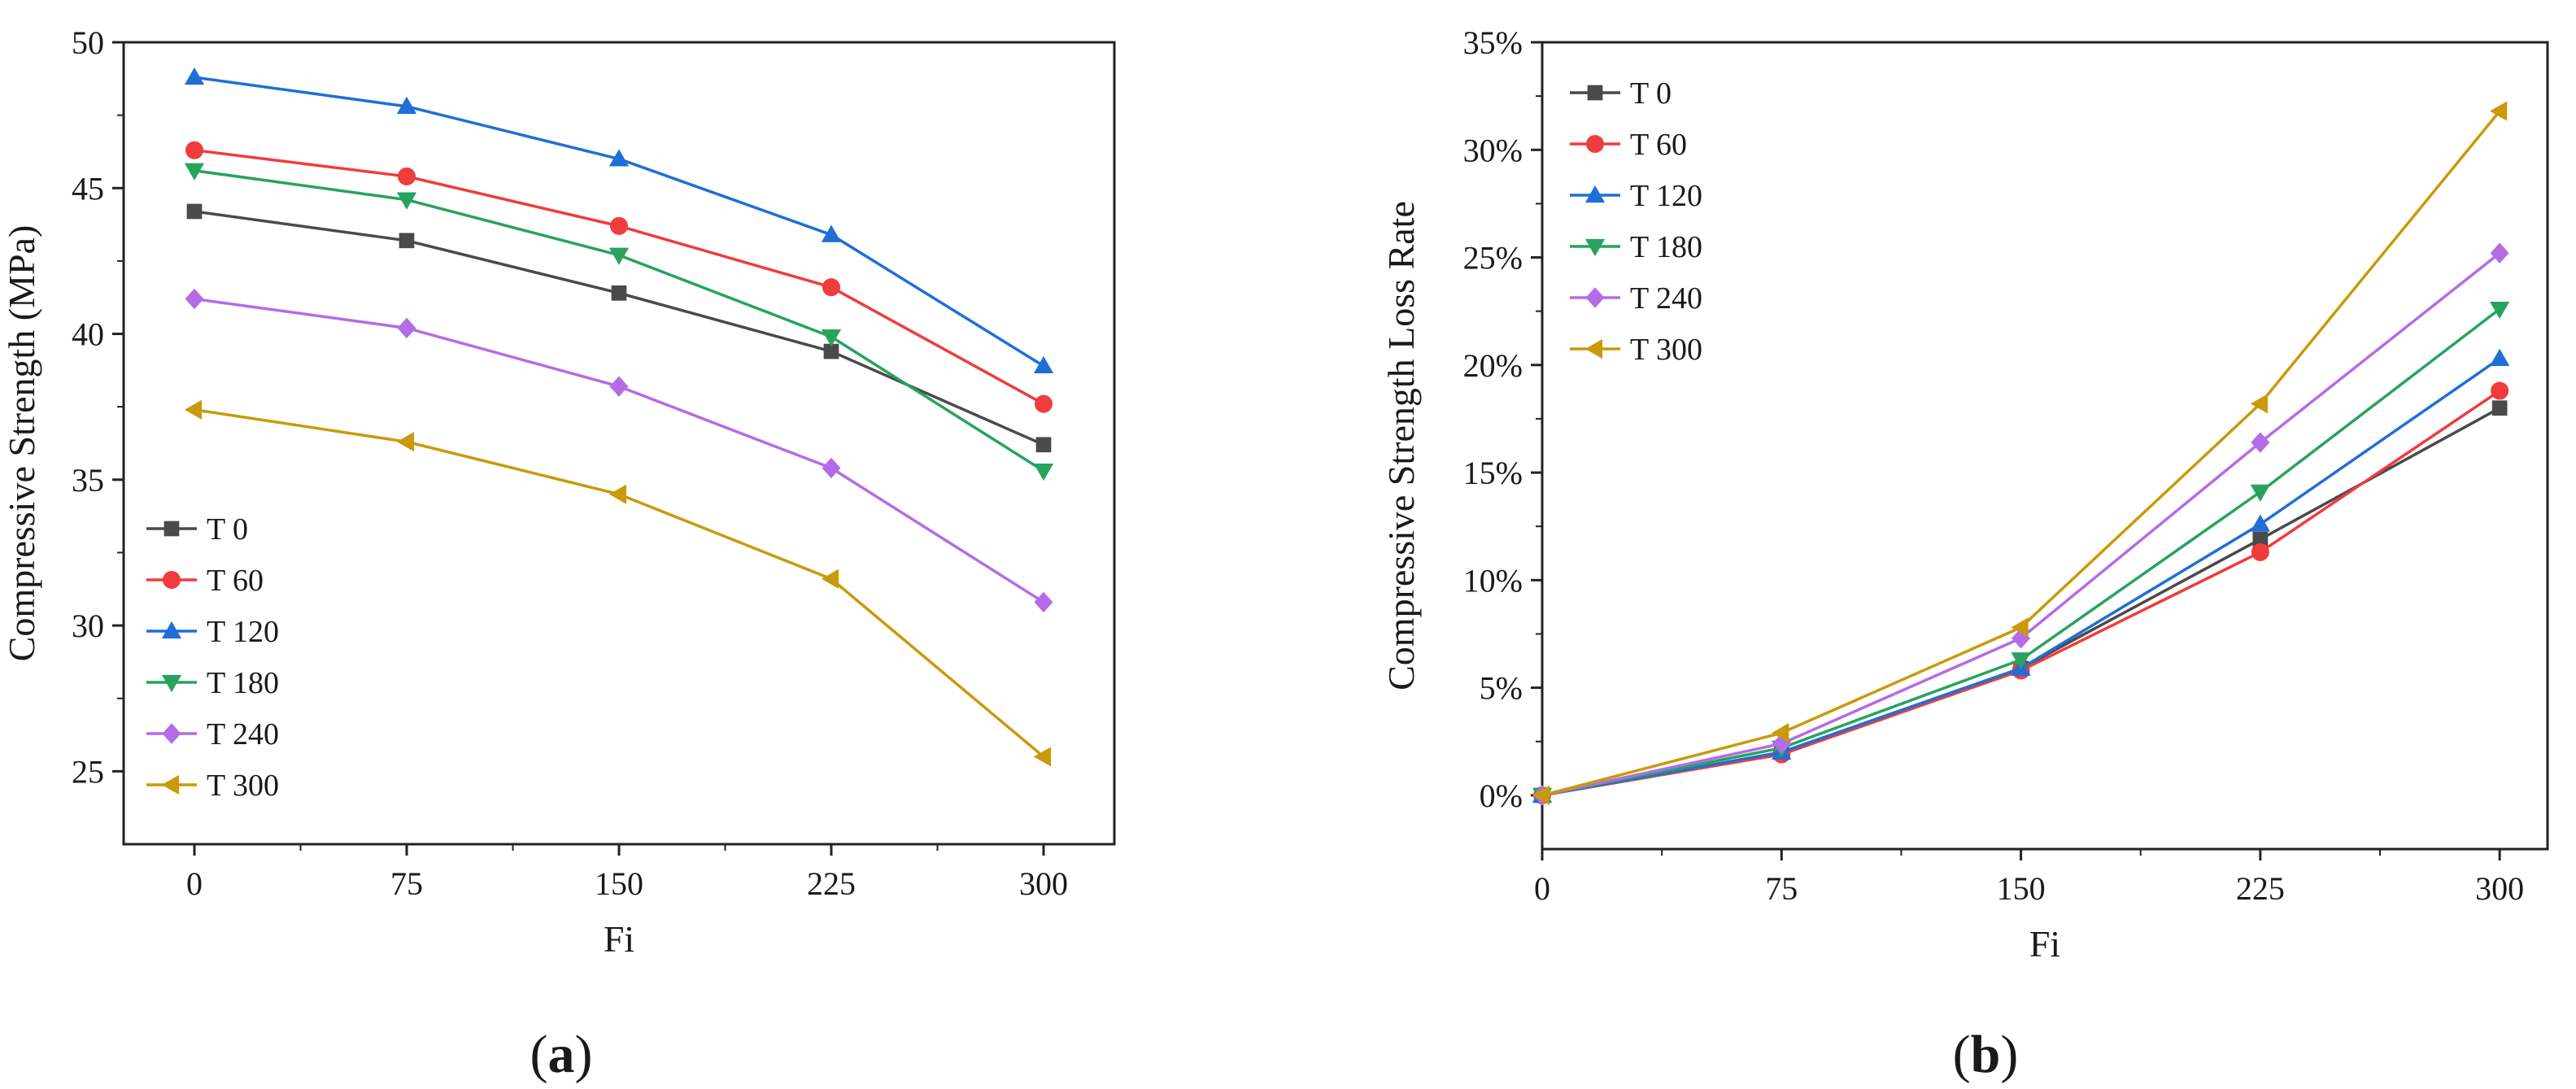 Image resolution: width=2576 pixels, height=1089 pixels. I want to click on legend-label: T 240, so click(243, 734).